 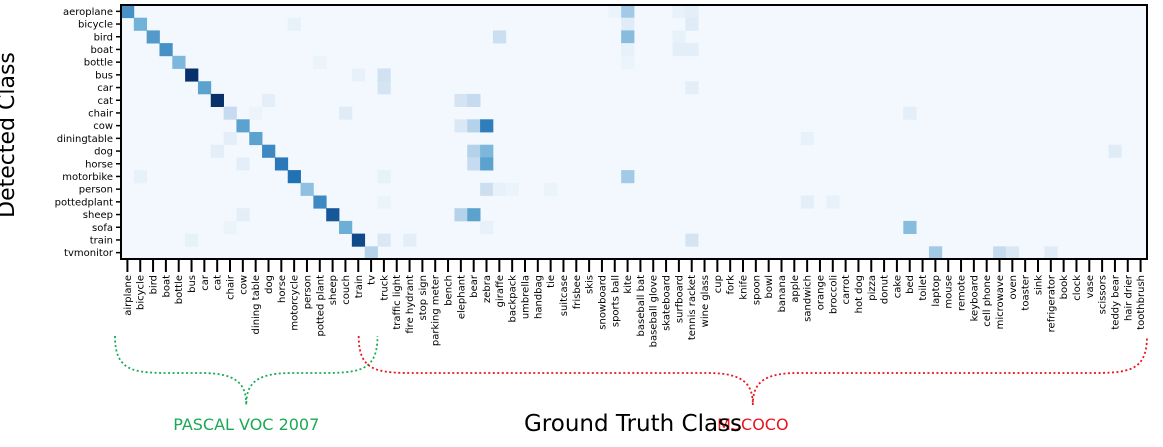 What do you see at coordinates (633, 424) in the screenshot?
I see `x-axis-label: Ground Truth Class` at bounding box center [633, 424].